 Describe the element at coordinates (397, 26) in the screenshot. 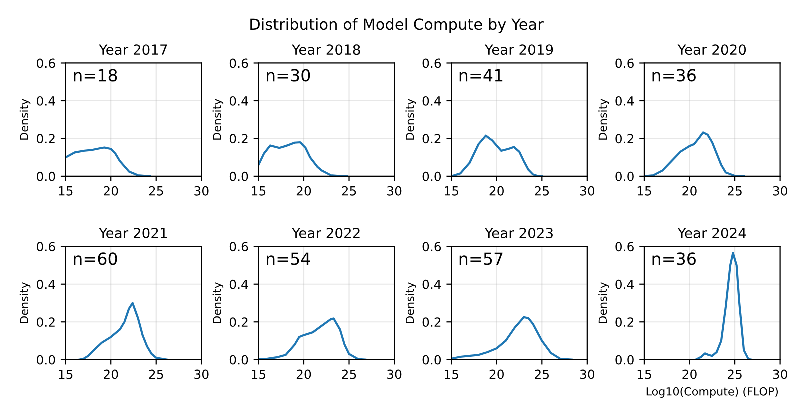

I see `text: Distribution of Model Compute by Year` at that location.